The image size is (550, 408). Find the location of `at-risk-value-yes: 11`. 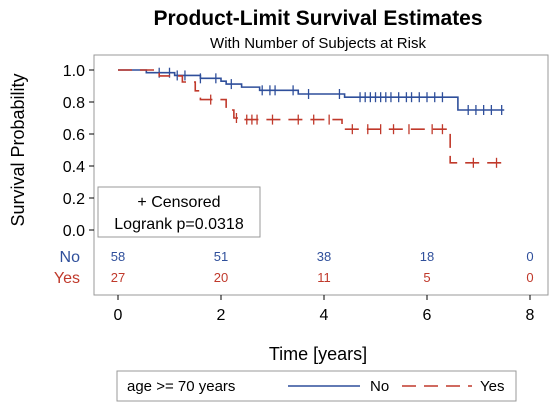

at-risk-value-yes: 11 is located at coordinates (324, 277).